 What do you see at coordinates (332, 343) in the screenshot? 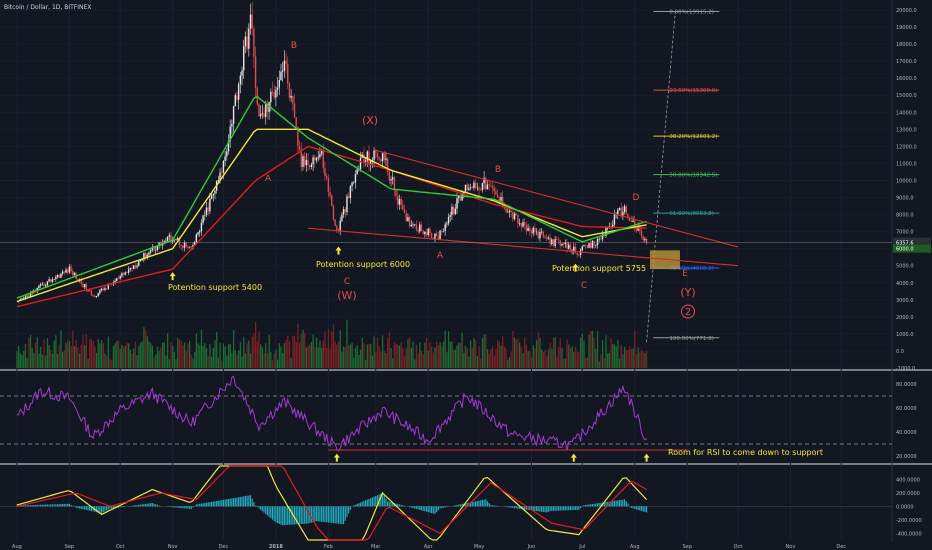
I see `volume-layer` at bounding box center [332, 343].